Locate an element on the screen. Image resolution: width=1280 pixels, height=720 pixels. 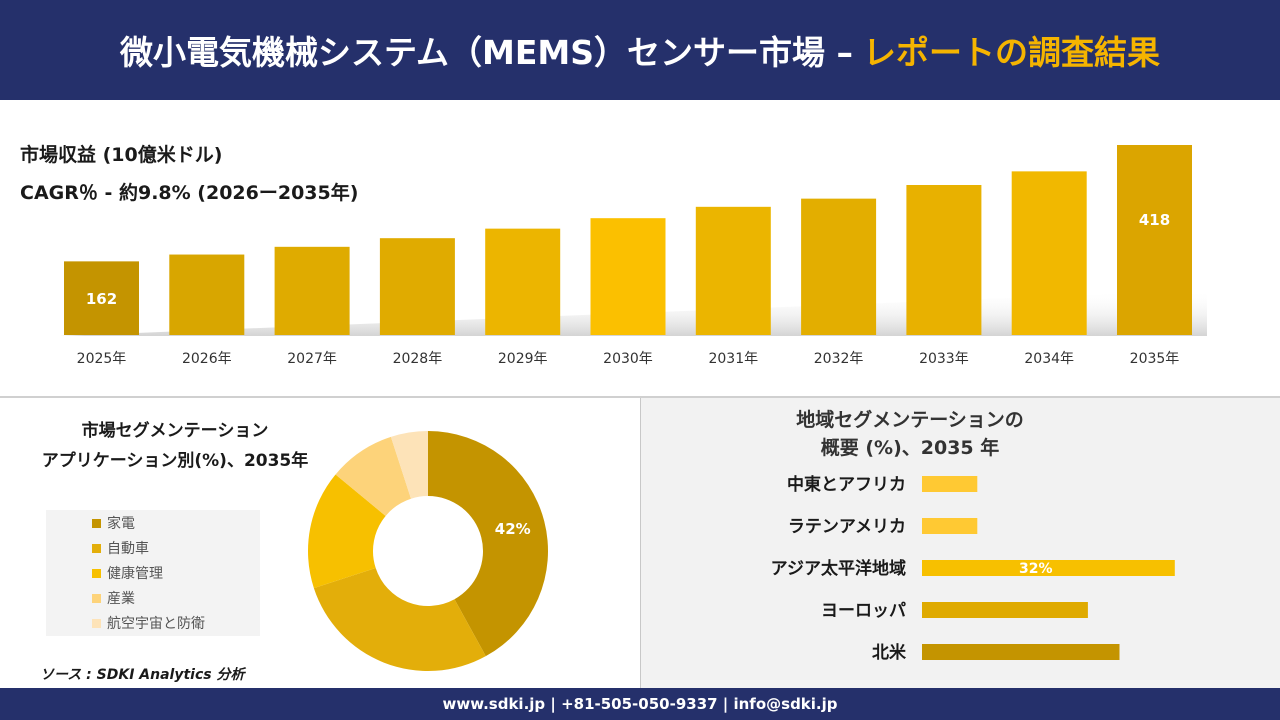
application-legend is located at coordinates (153, 573).